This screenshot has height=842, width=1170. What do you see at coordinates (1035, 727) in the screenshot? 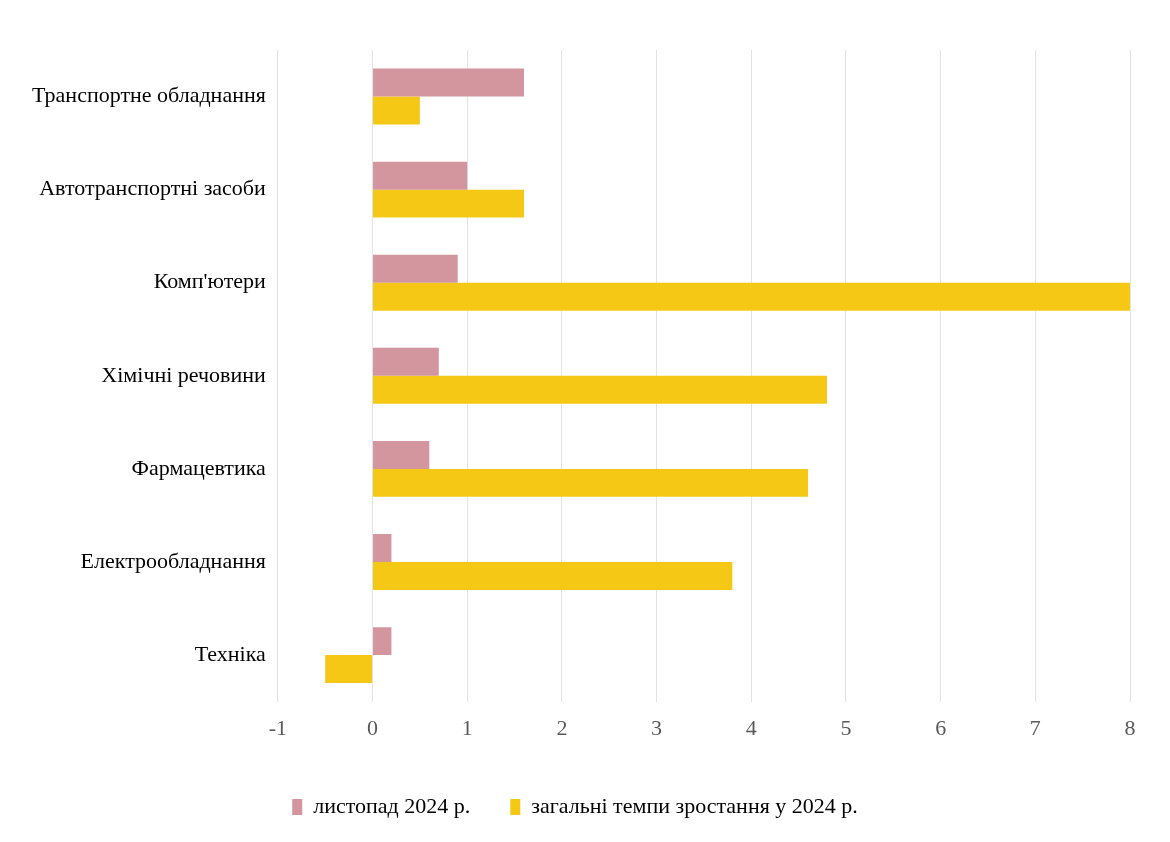
I see `x-tick-label: 7` at bounding box center [1035, 727].